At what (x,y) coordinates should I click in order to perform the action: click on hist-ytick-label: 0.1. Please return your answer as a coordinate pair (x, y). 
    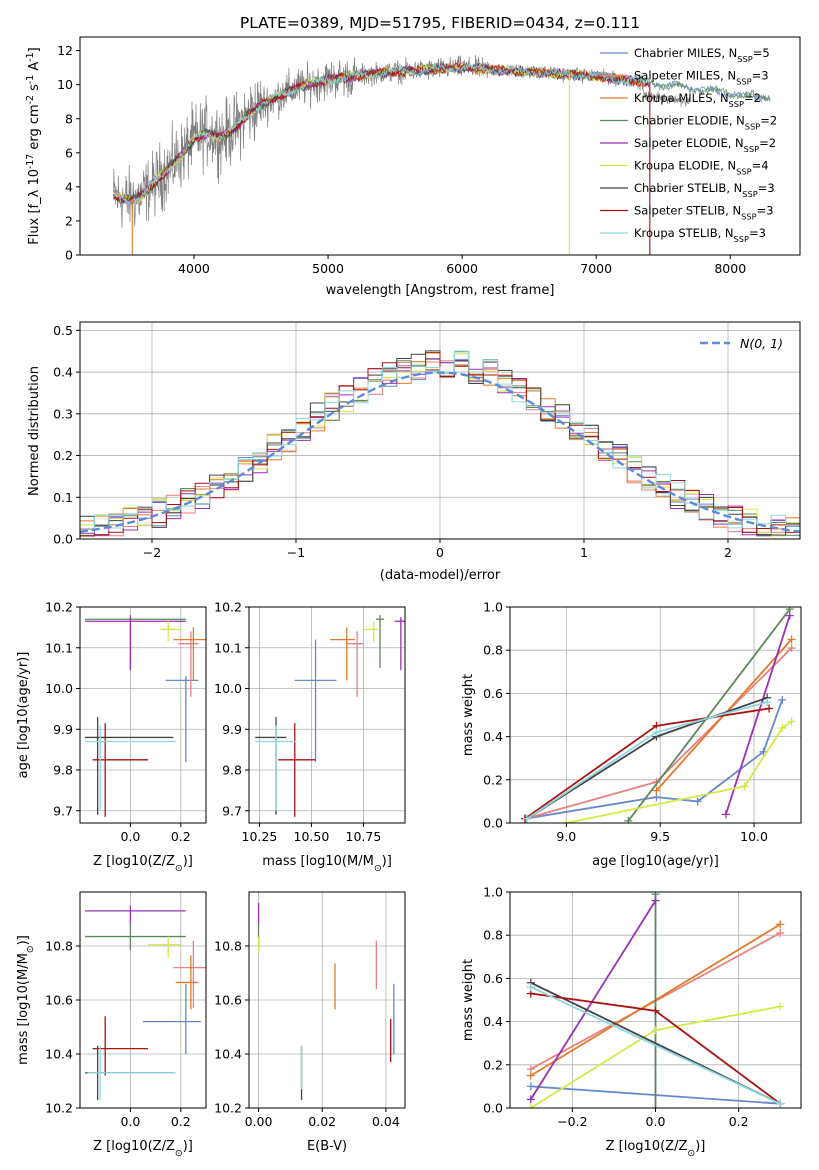
    Looking at the image, I should click on (63, 497).